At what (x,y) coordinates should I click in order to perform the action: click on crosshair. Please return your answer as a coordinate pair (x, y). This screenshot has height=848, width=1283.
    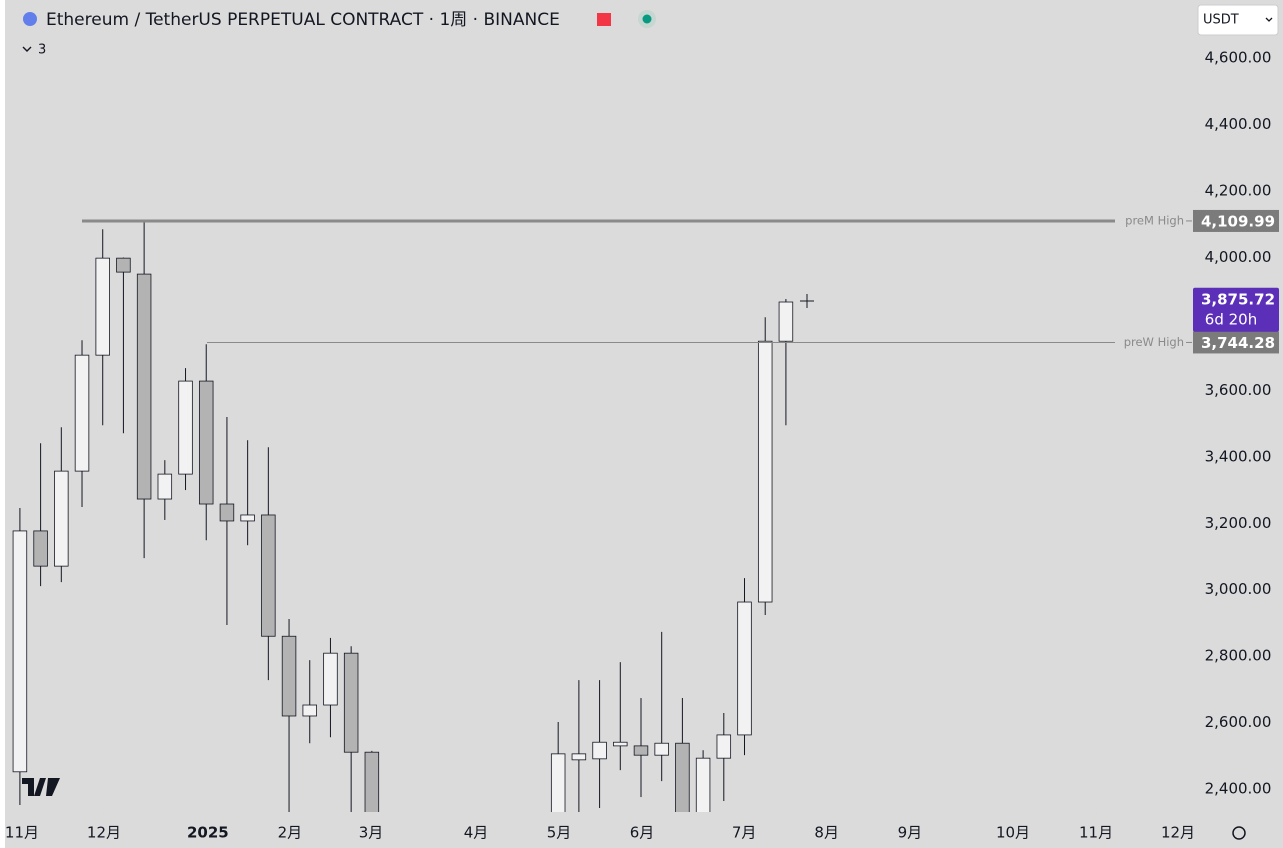
    Looking at the image, I should click on (807, 301).